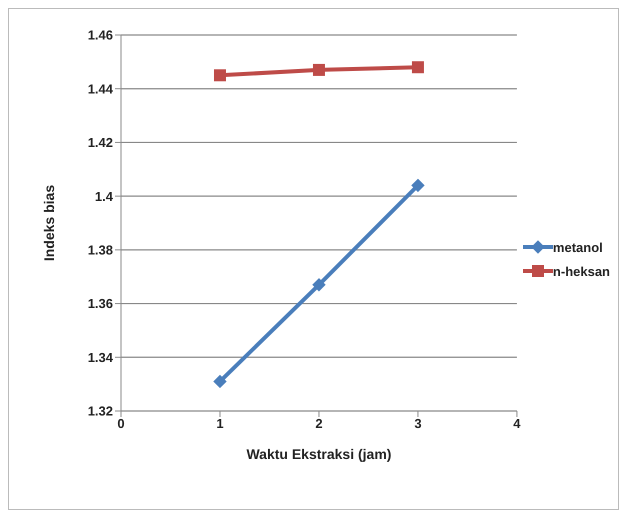 This screenshot has width=627, height=518. I want to click on x-tick-label: 4, so click(517, 424).